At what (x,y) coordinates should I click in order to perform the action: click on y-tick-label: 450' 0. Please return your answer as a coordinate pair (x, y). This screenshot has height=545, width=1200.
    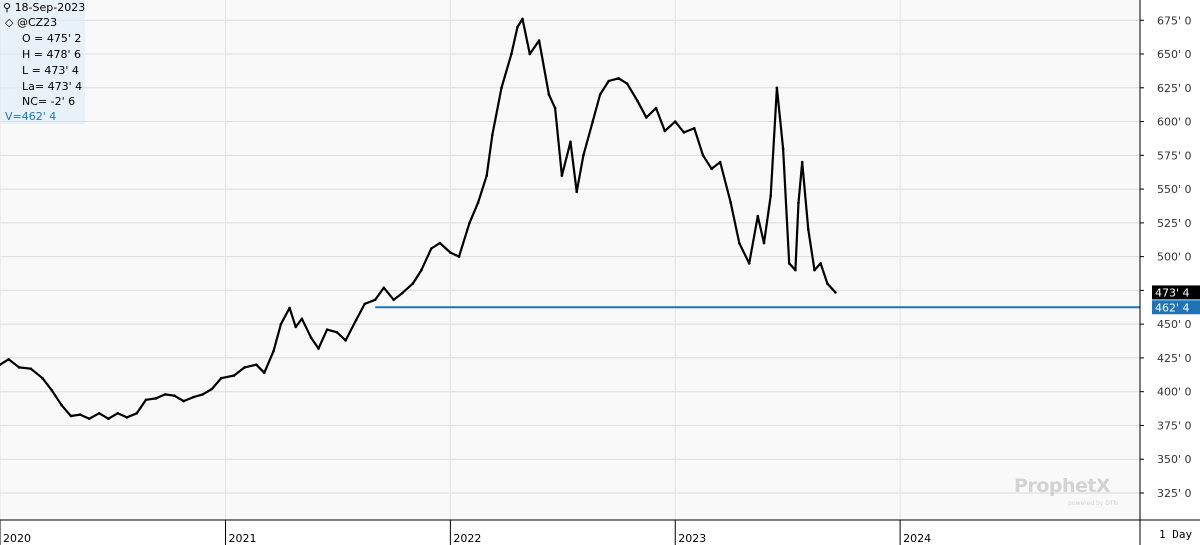
    Looking at the image, I should click on (1174, 324).